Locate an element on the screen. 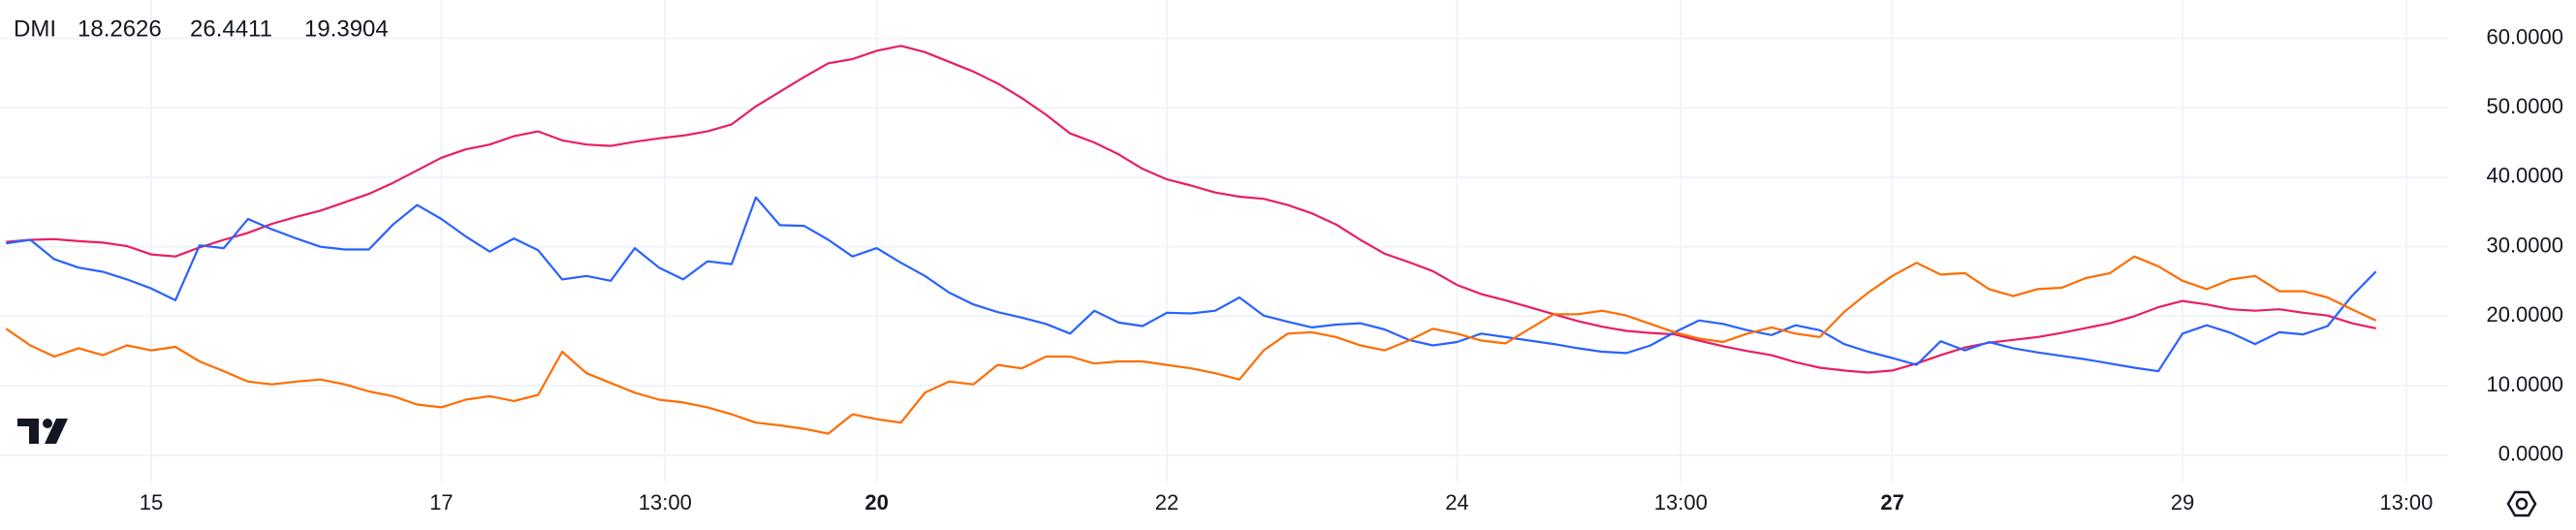  legend-value: 26.4411 is located at coordinates (231, 29).